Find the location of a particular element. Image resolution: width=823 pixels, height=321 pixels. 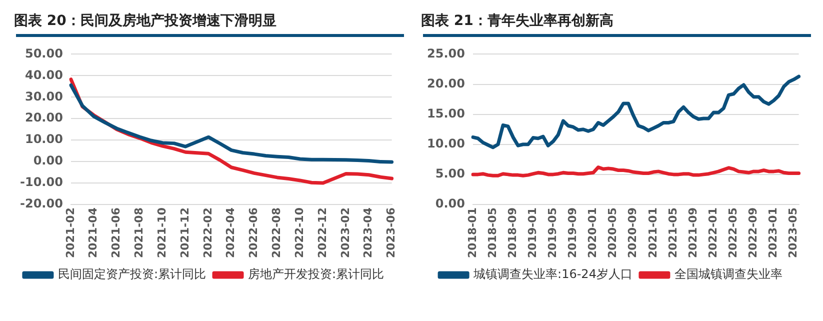

x-tick-label: 2023-06 is located at coordinates (391, 232).